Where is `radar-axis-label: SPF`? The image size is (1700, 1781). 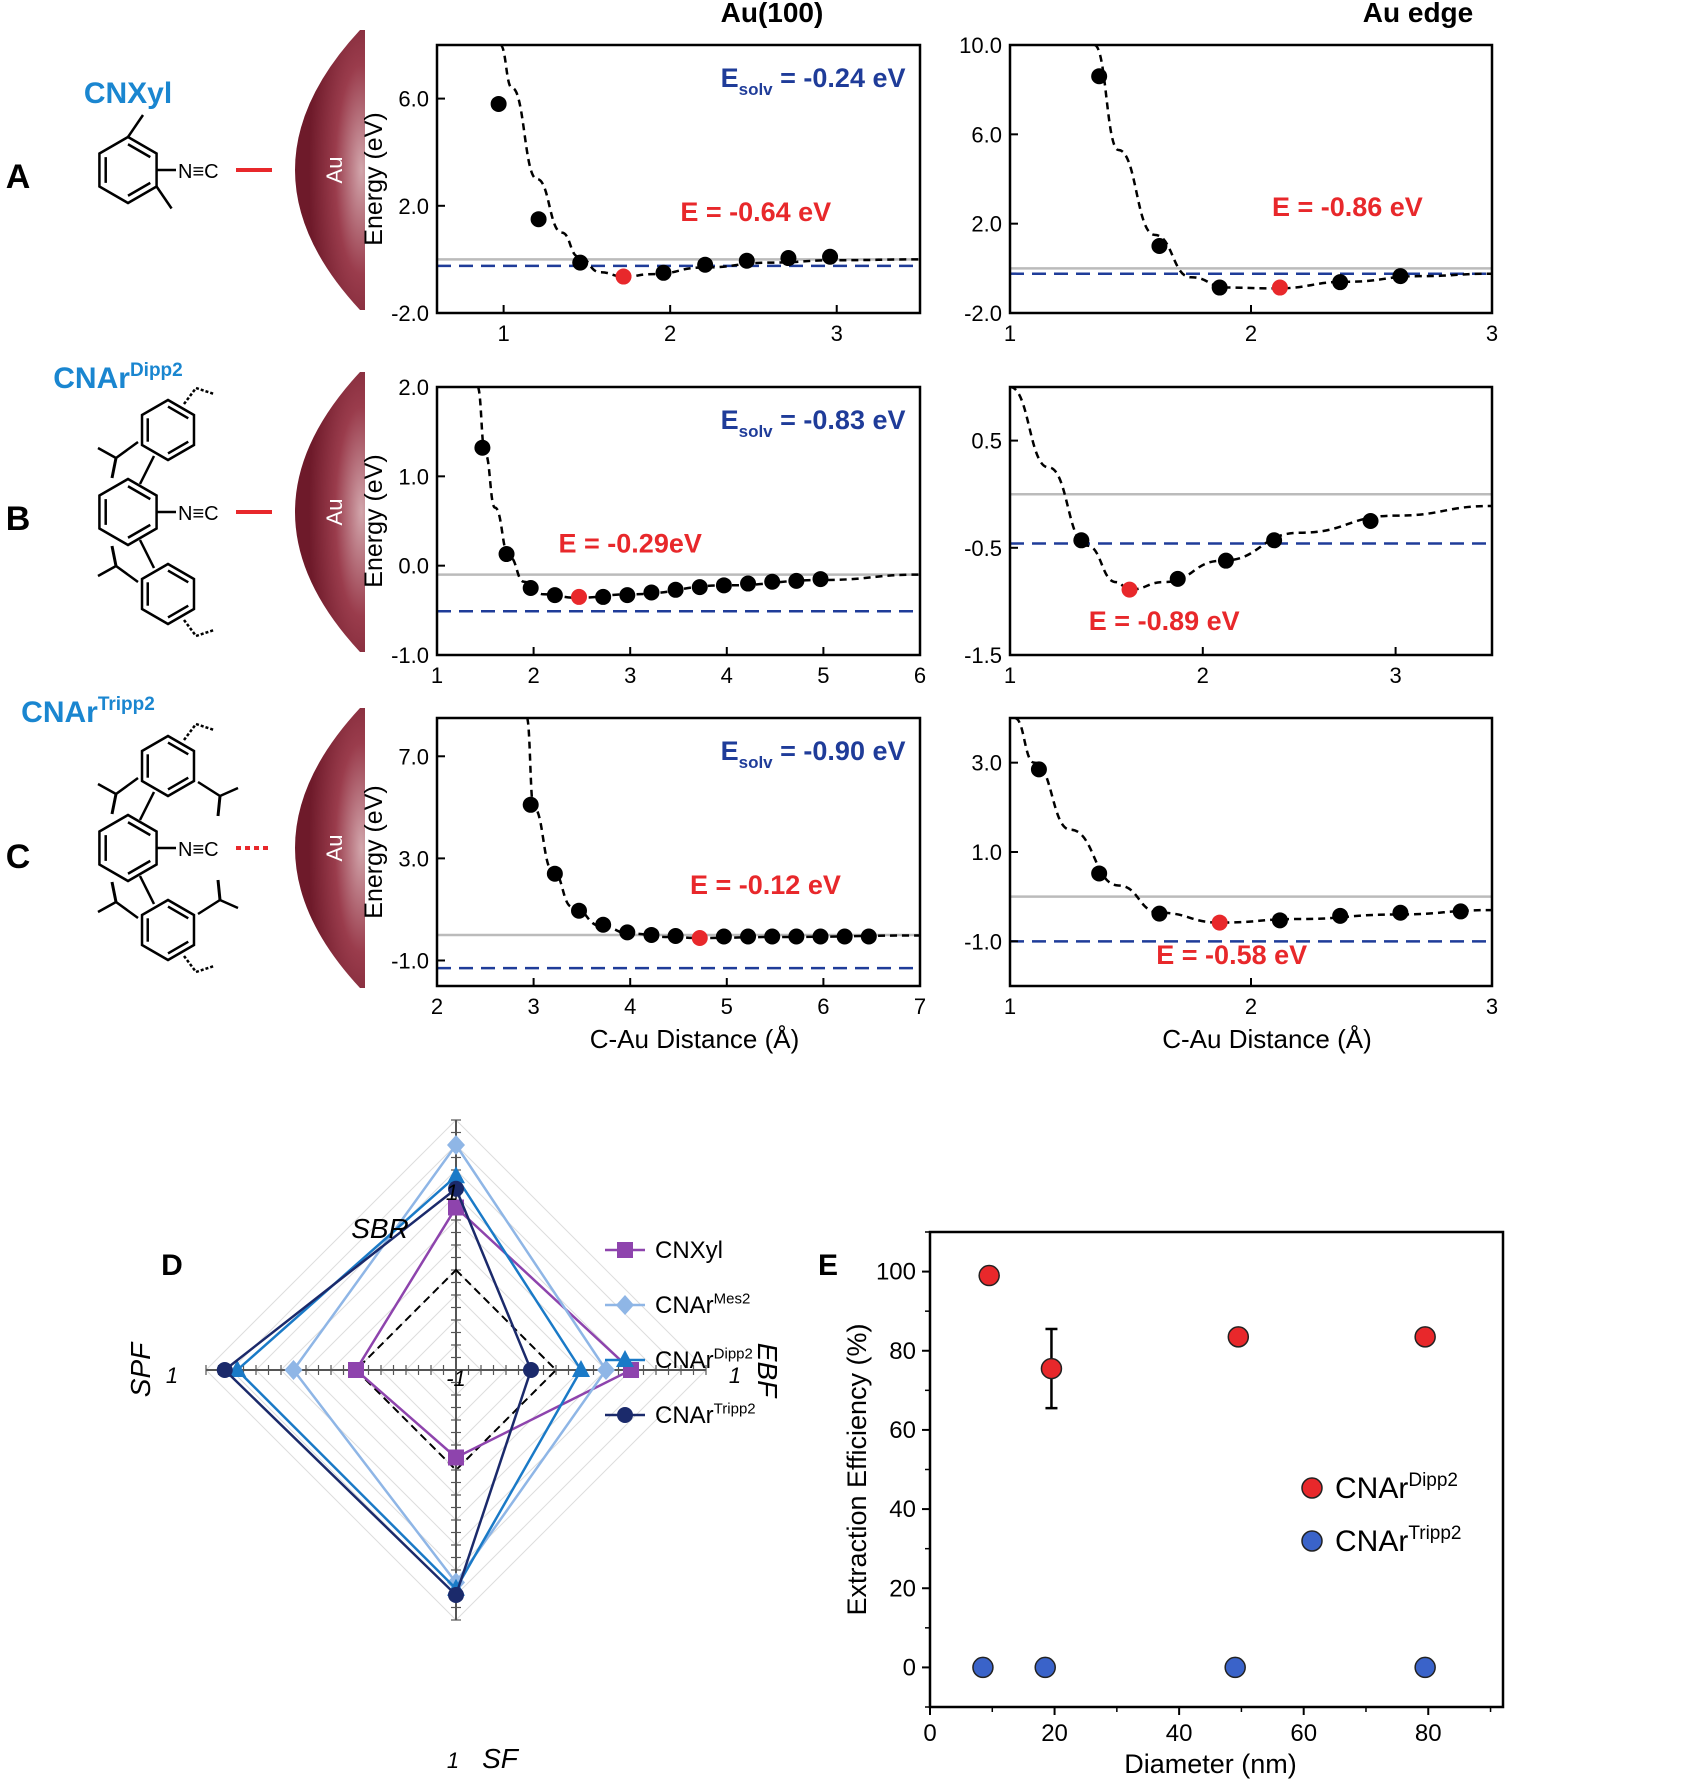
radar-axis-label: SPF is located at coordinates (140, 1369).